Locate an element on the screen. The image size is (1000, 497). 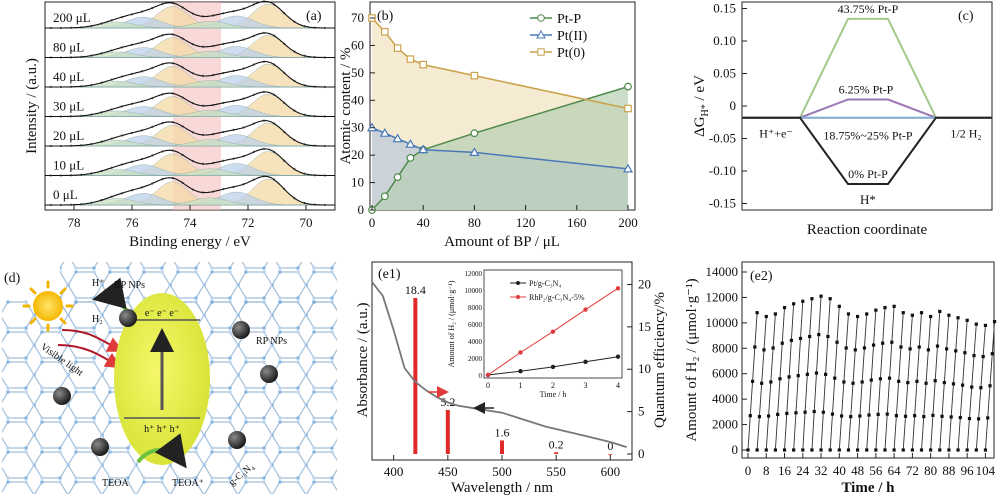
b-legend-label: Pt-P is located at coordinates (569, 19).